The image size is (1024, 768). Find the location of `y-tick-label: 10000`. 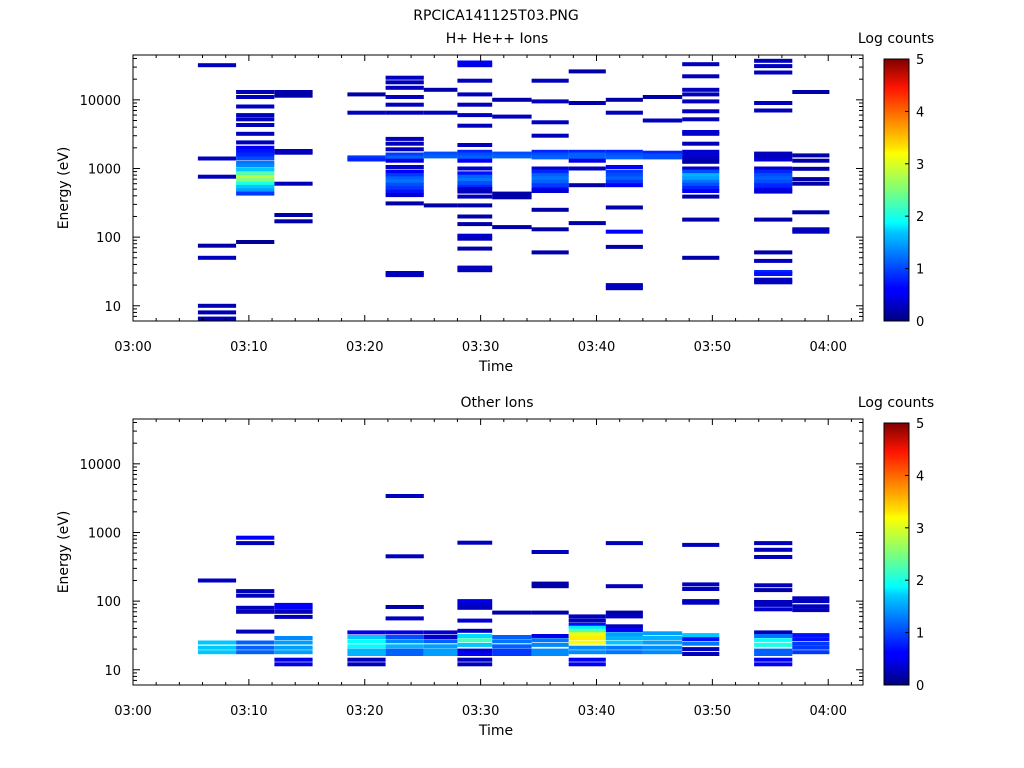

y-tick-label: 10000 is located at coordinates (100, 101).